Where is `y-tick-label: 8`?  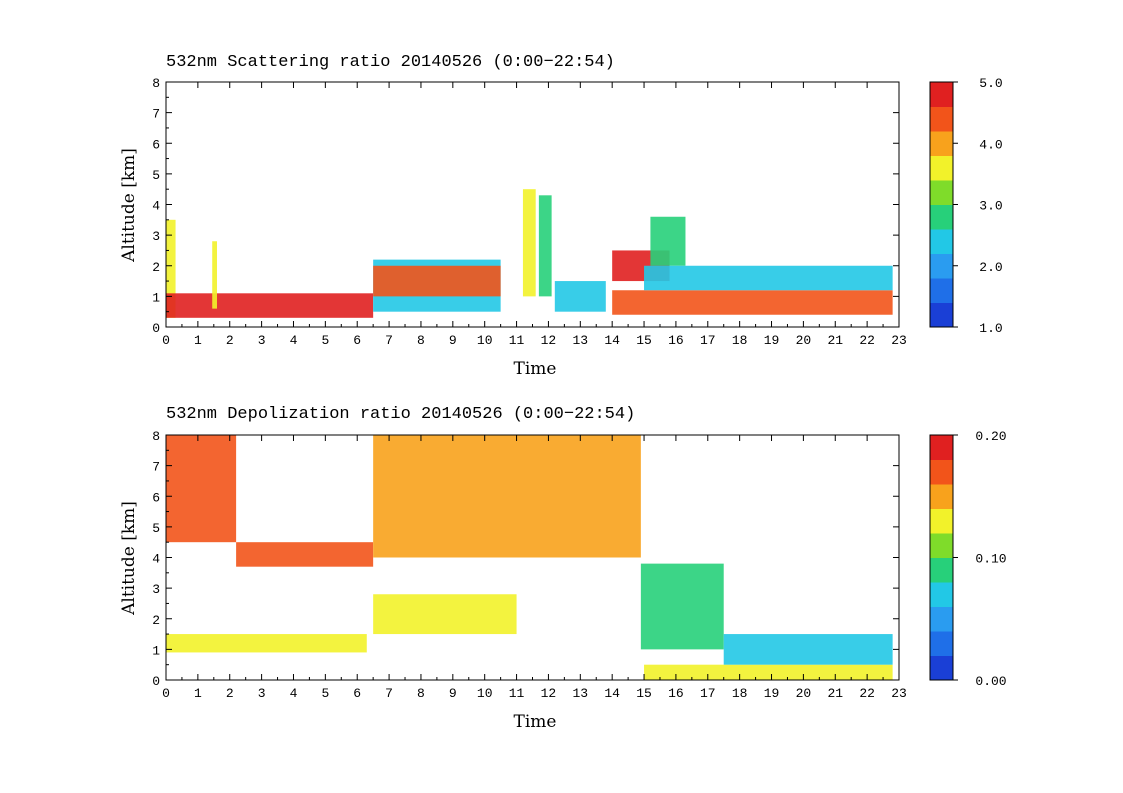 y-tick-label: 8 is located at coordinates (156, 83).